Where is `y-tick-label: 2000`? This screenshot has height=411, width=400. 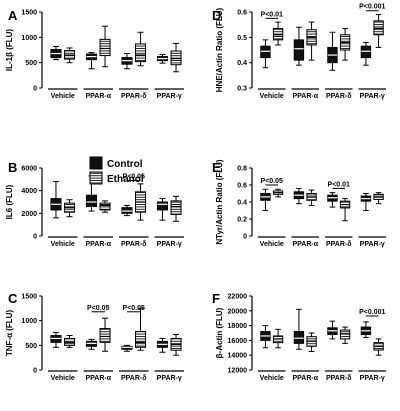
y-tick-label: 2000 is located at coordinates (29, 214).